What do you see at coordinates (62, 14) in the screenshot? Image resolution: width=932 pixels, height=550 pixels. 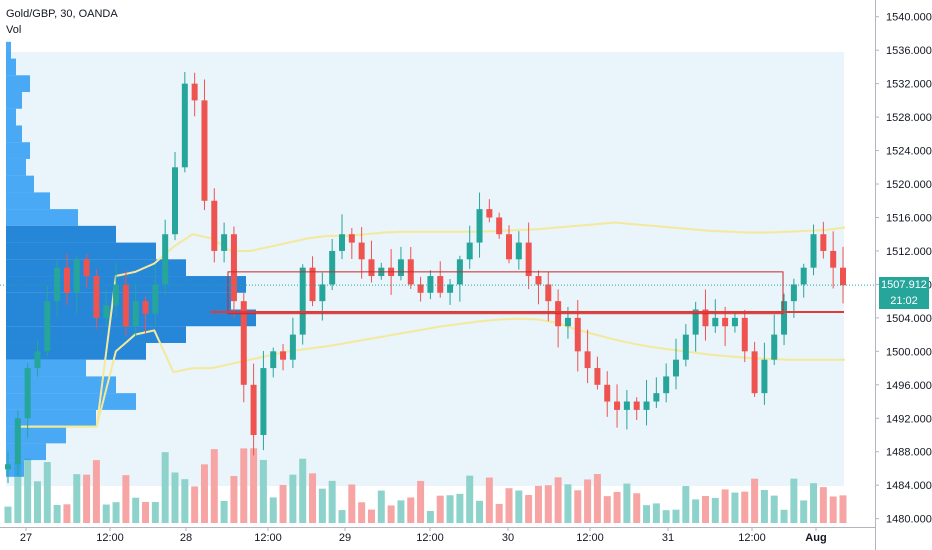 I see `symbol-title: Gold/GBP, 30, OANDA` at bounding box center [62, 14].